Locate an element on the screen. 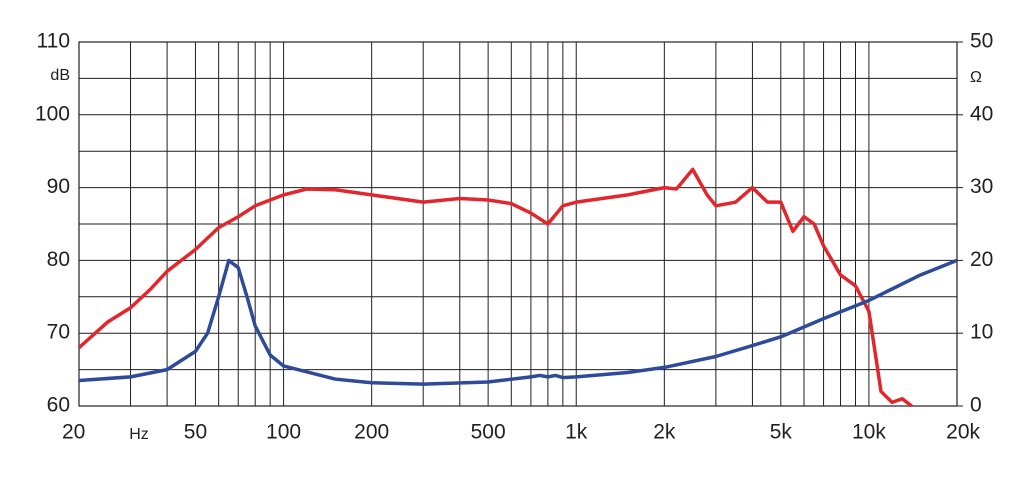  x-tick-label: 10k is located at coordinates (869, 432).